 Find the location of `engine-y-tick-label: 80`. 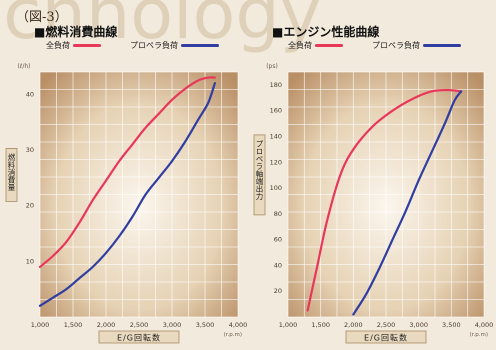

engine-y-tick-label: 80 is located at coordinates (278, 214).